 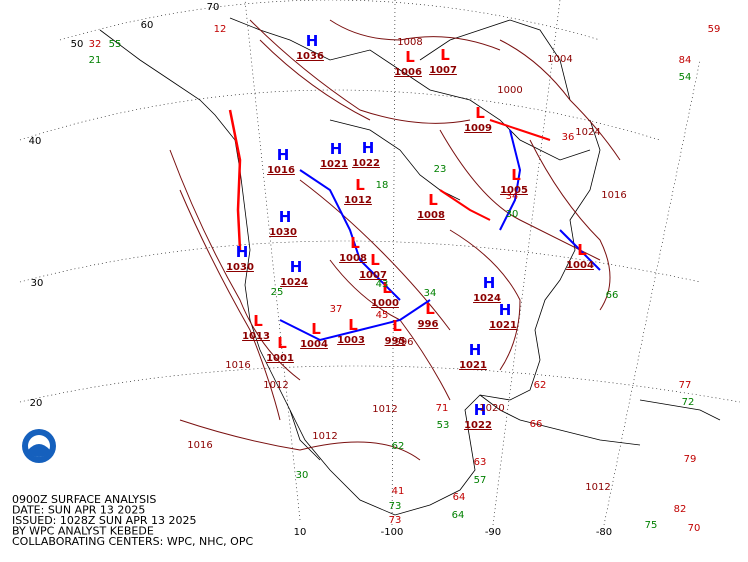 I want to click on high-pressure: 1036, so click(x=310, y=56).